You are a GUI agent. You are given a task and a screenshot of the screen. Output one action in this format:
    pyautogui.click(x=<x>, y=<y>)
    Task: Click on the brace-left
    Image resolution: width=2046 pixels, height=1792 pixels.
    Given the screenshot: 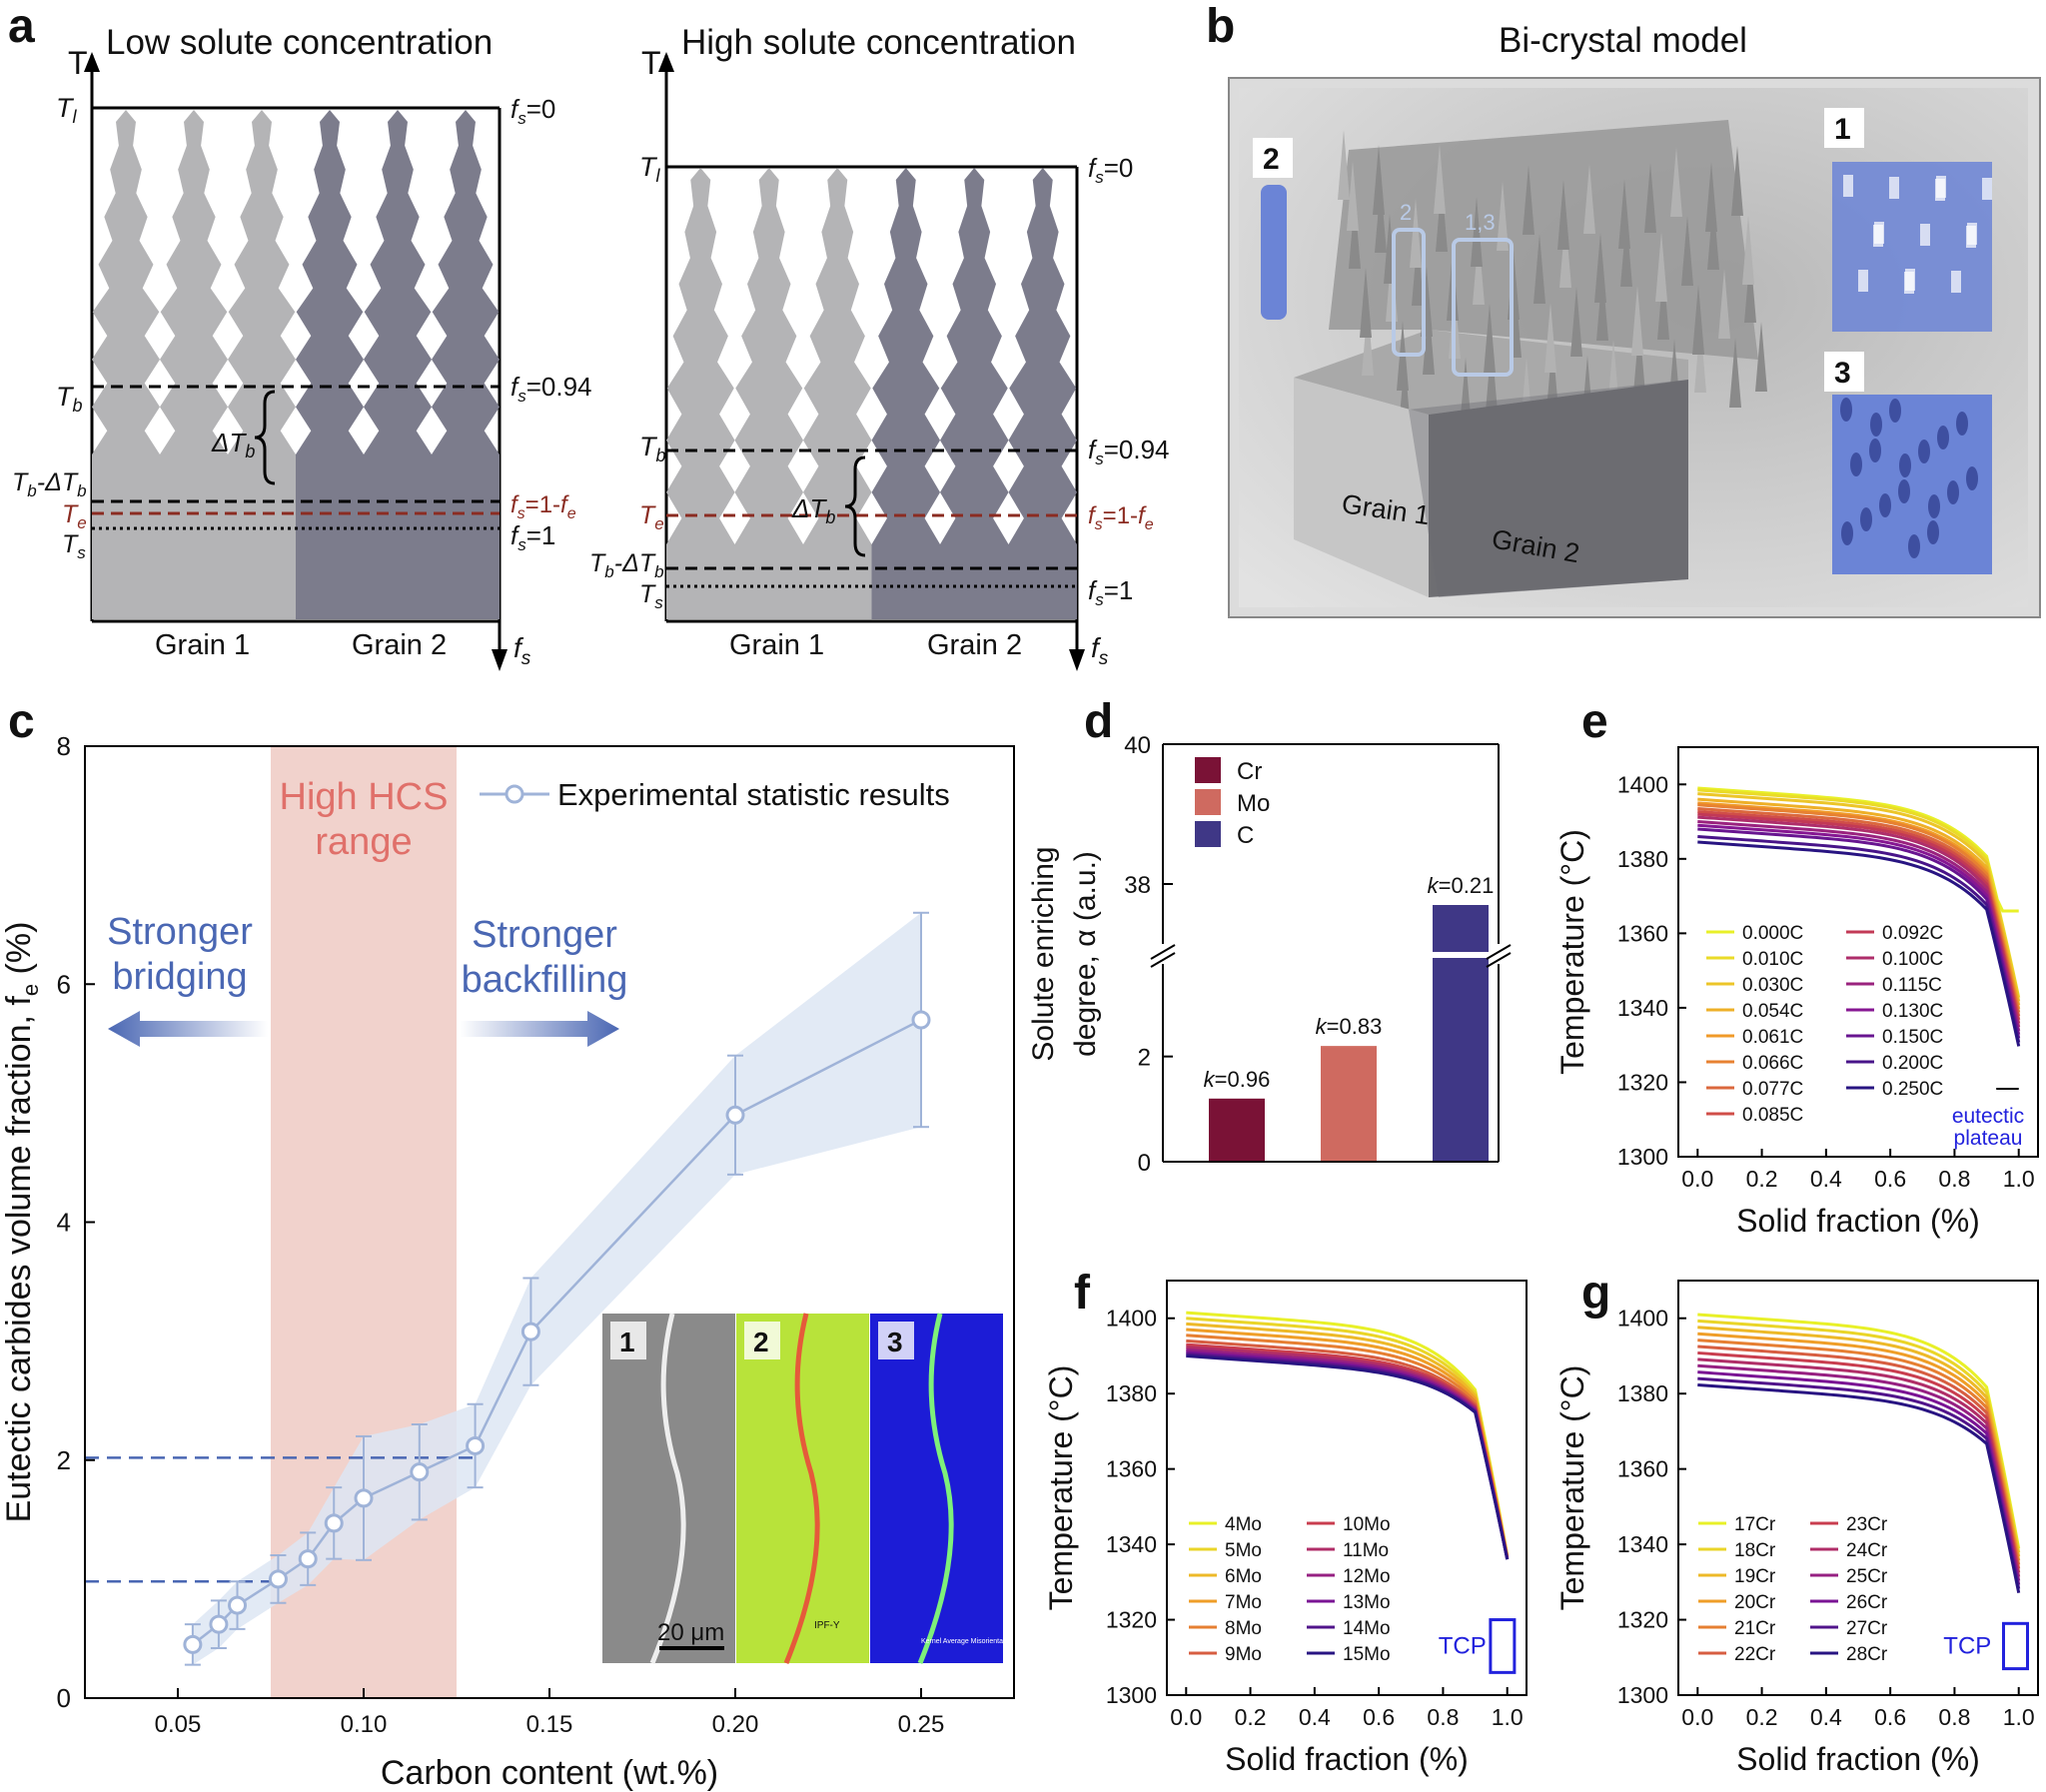 What is the action you would take?
    pyautogui.click(x=265, y=437)
    